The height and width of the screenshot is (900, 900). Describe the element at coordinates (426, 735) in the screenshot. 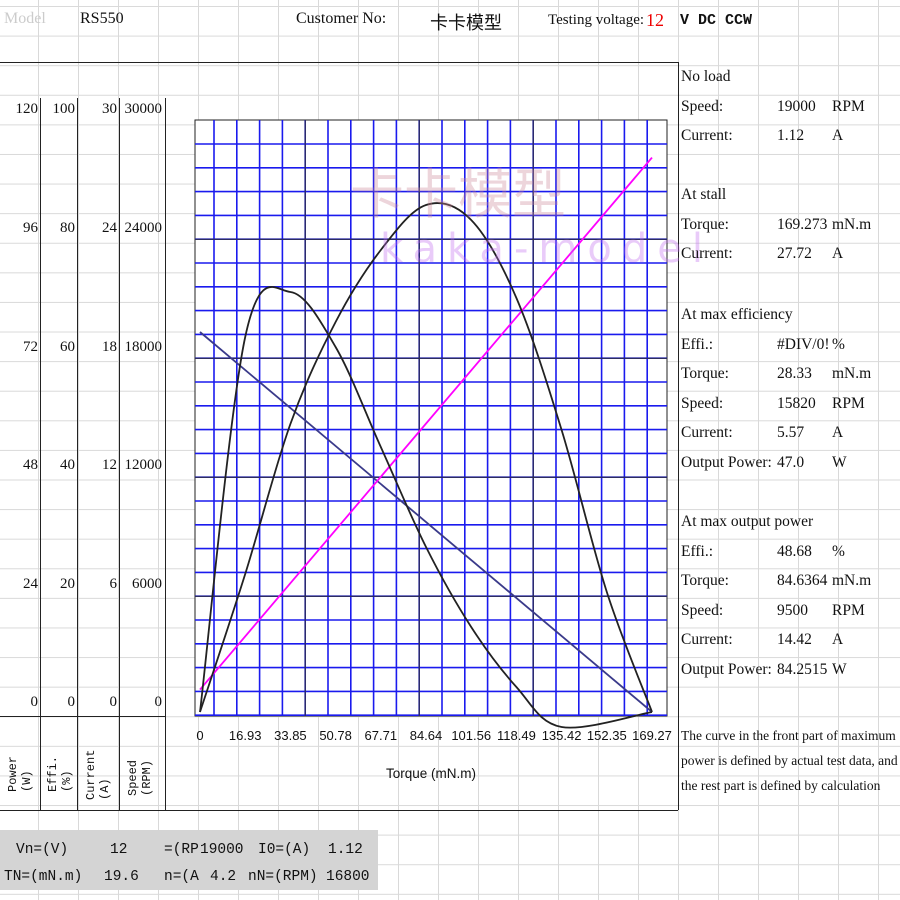

I see `x-tick-label: 84.64` at that location.